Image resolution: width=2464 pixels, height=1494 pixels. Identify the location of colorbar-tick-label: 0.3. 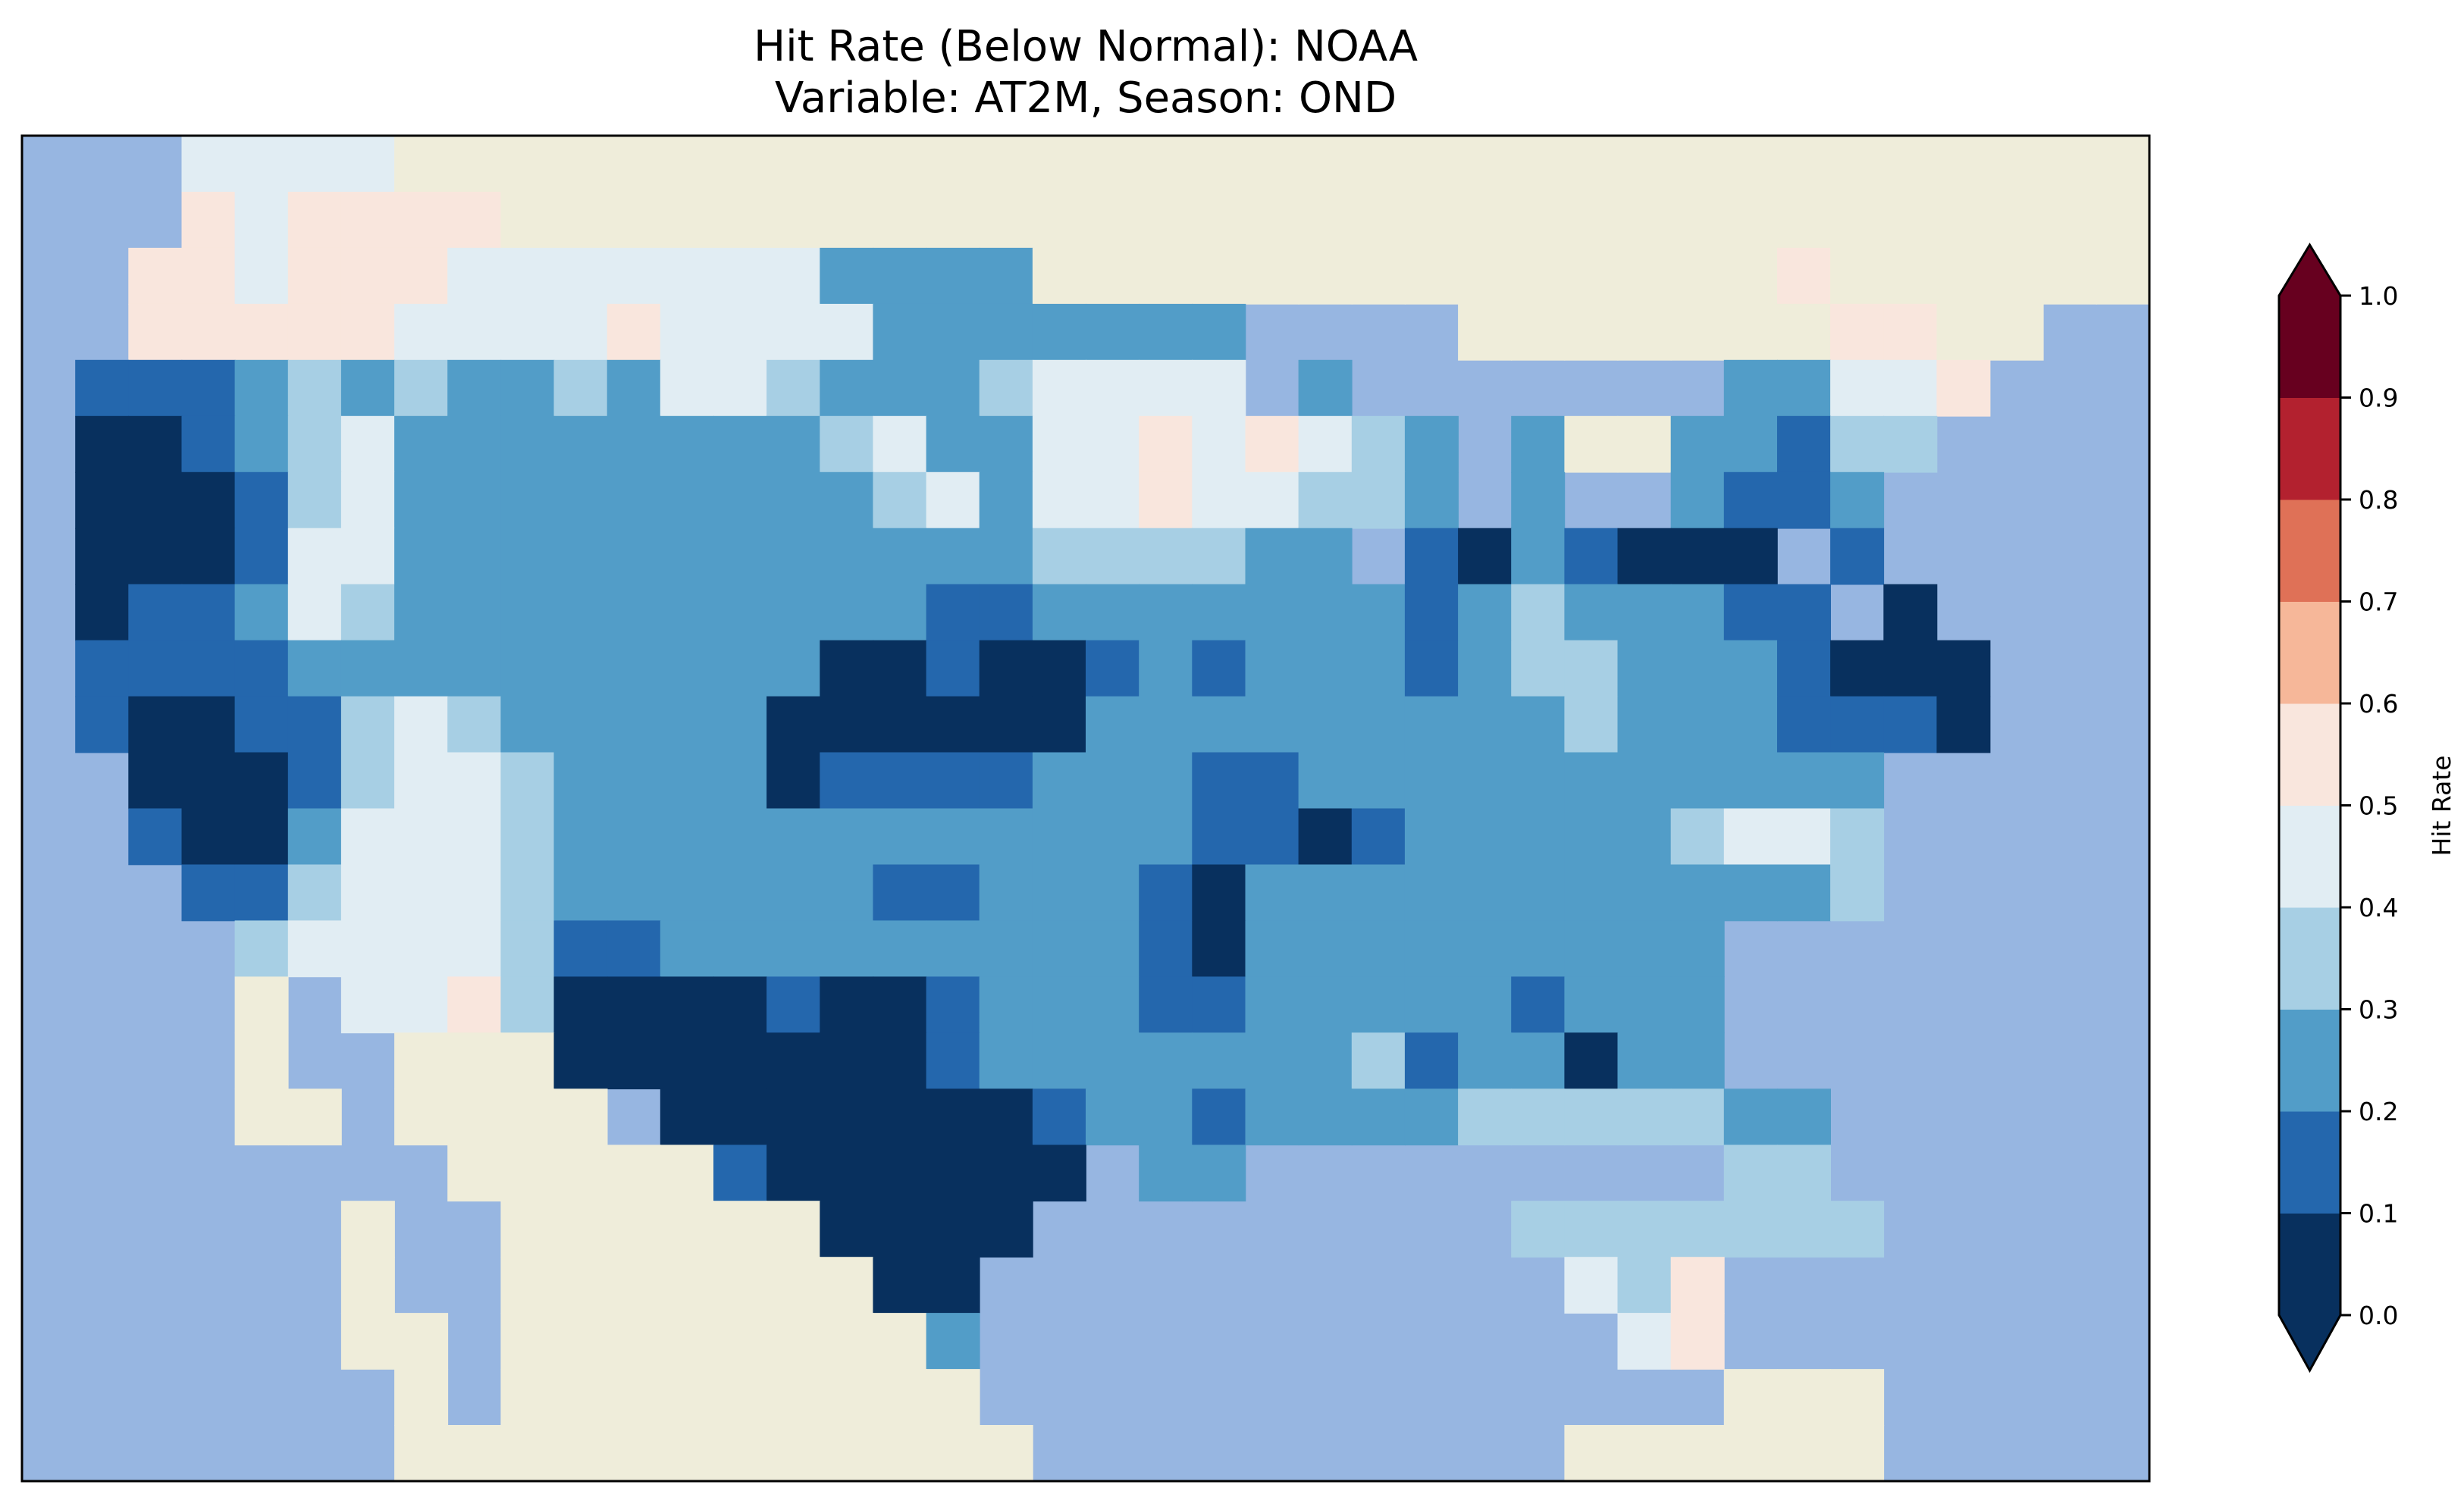
(2378, 1010).